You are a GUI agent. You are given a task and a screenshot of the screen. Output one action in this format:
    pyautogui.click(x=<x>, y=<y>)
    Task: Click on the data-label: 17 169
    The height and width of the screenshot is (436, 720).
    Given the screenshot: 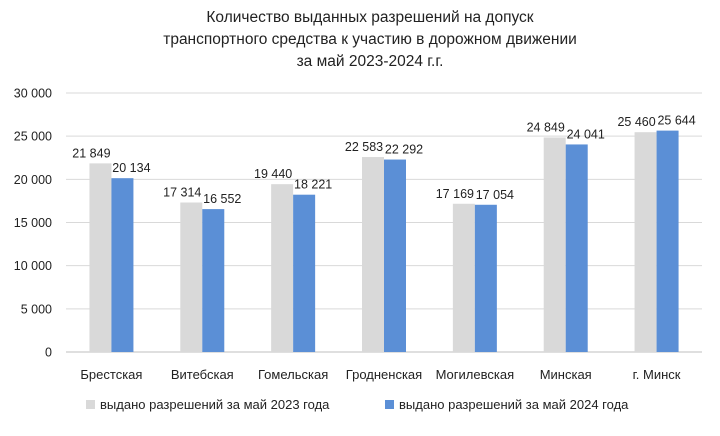 What is the action you would take?
    pyautogui.click(x=455, y=194)
    